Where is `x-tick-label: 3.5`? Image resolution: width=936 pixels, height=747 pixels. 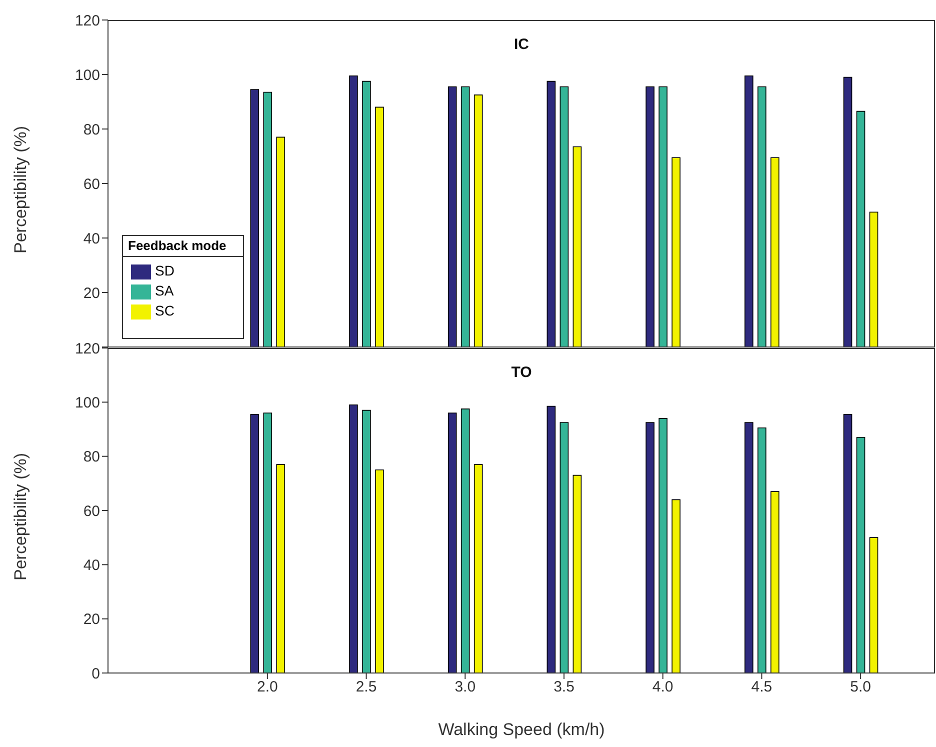 x-tick-label: 3.5 is located at coordinates (564, 687).